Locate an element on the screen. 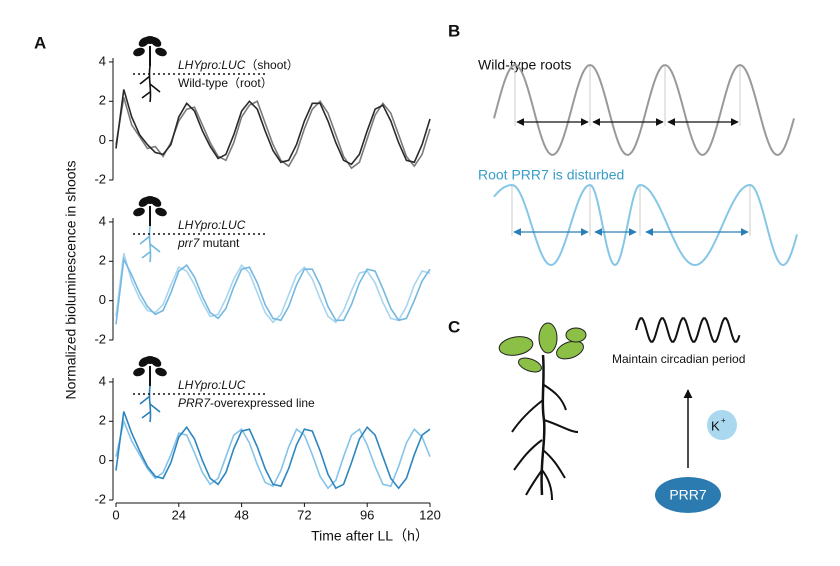 This screenshot has height=566, width=840. period-diagram is located at coordinates (645, 165).